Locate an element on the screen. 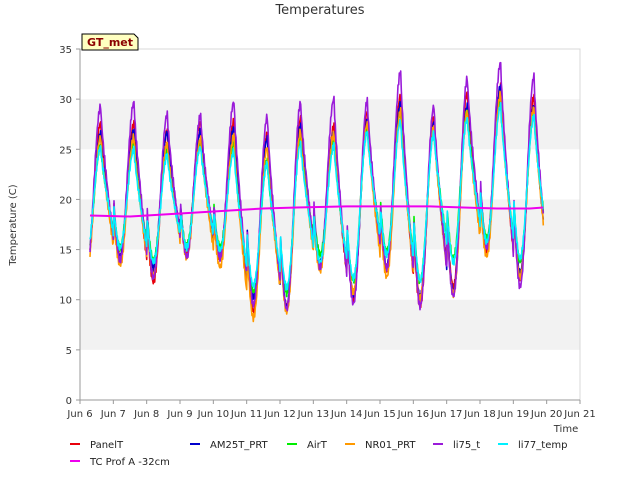 The height and width of the screenshot is (480, 640). y-tick-label: 0 is located at coordinates (69, 401).